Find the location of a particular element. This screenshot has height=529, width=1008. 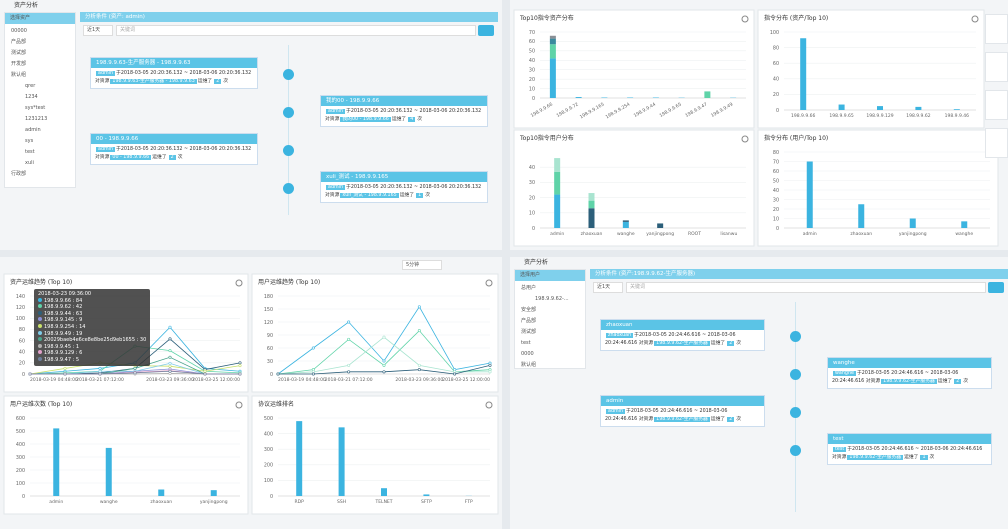

x-tick-label: 198.9.9.65 is located at coordinates (841, 116).